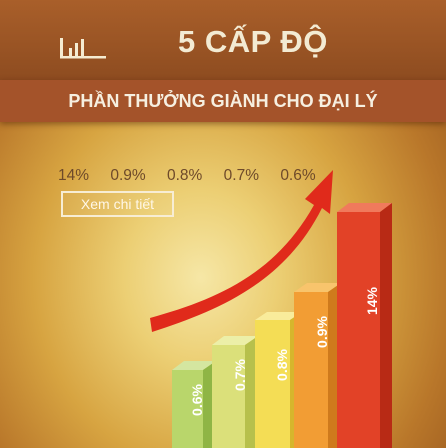 This screenshot has height=448, width=446. Describe the element at coordinates (298, 175) in the screenshot. I see `percentage-5: 0.6%` at that location.